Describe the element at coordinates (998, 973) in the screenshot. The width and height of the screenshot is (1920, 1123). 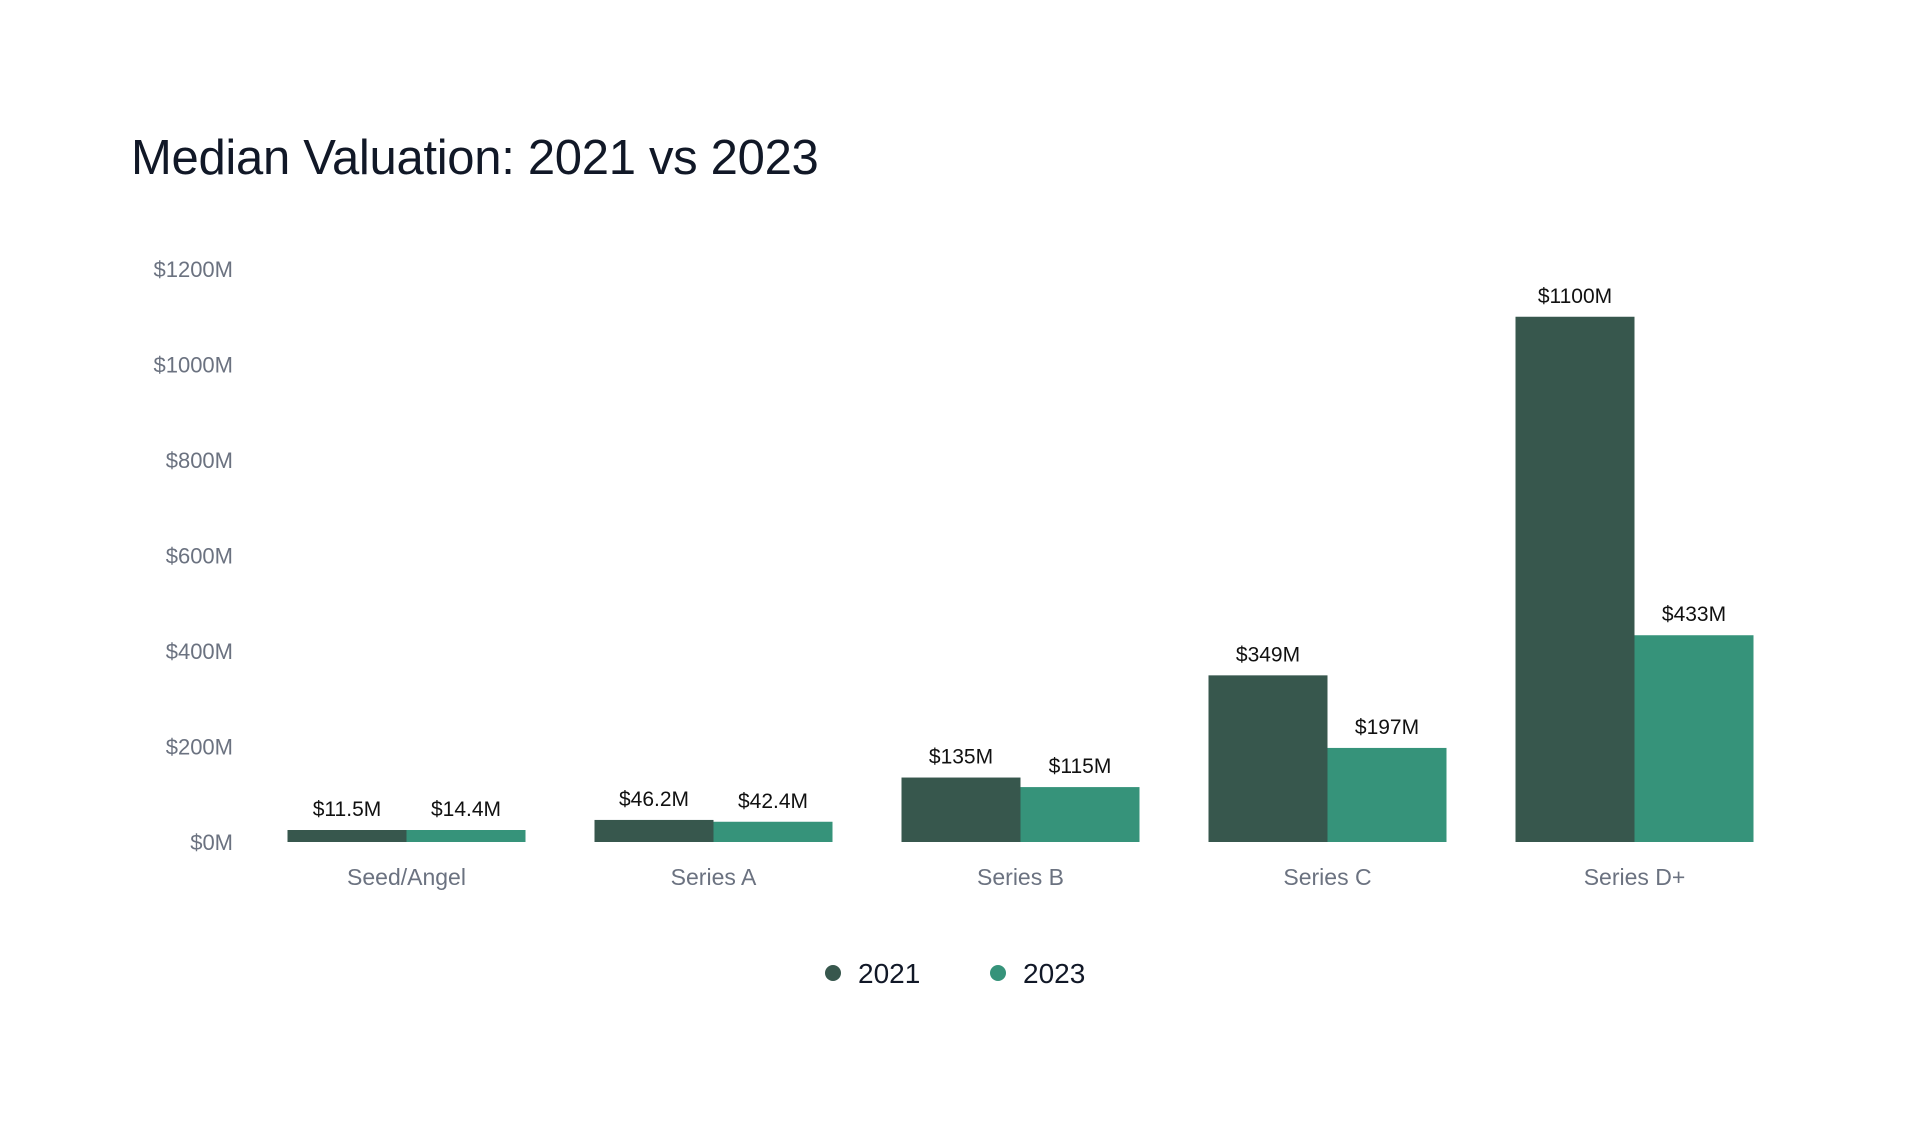
I see `legend-marker-2023` at that location.